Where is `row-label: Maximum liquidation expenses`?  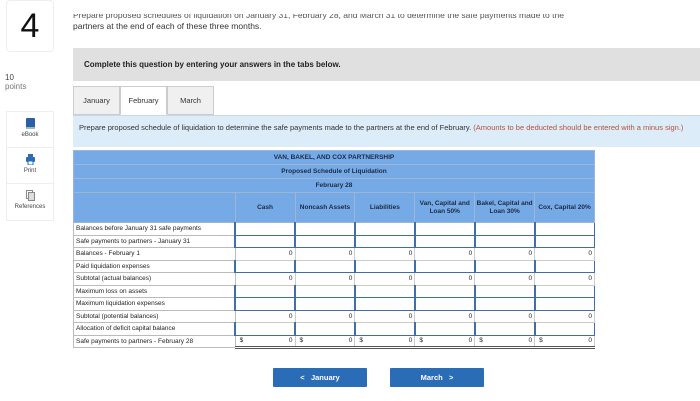
row-label: Maximum liquidation expenses is located at coordinates (154, 304).